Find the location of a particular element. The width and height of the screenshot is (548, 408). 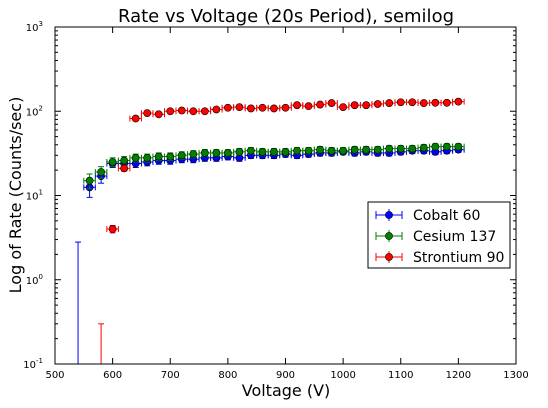

x-tick-label: 500 is located at coordinates (54, 375).